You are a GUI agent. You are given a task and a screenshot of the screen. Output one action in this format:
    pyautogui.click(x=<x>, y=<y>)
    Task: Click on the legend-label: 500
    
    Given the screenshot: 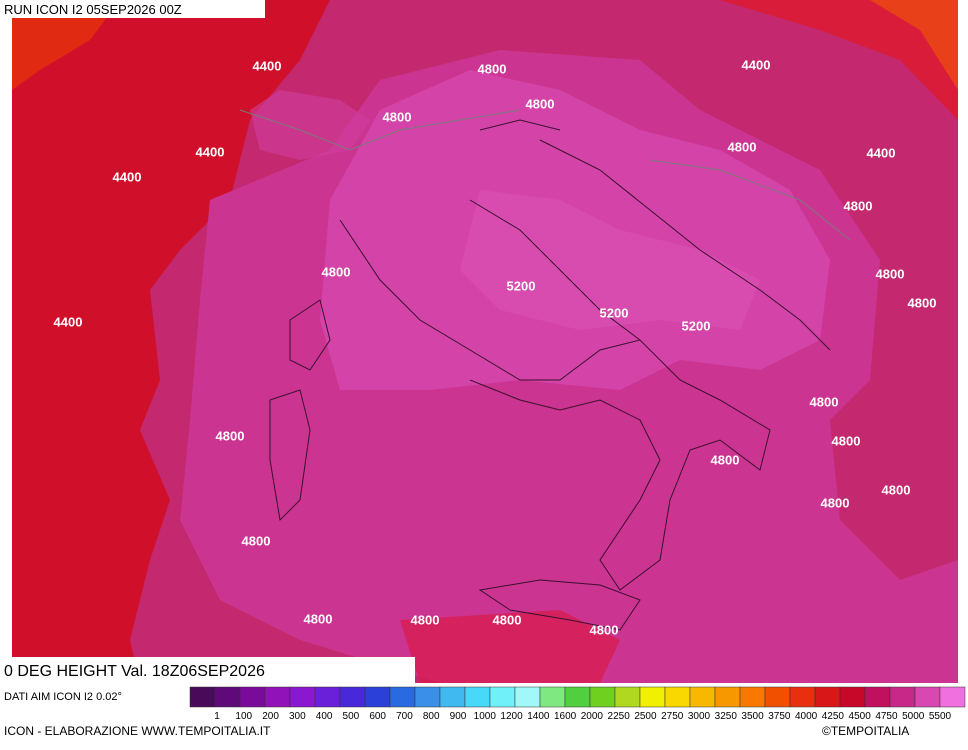 What is the action you would take?
    pyautogui.click(x=351, y=716)
    